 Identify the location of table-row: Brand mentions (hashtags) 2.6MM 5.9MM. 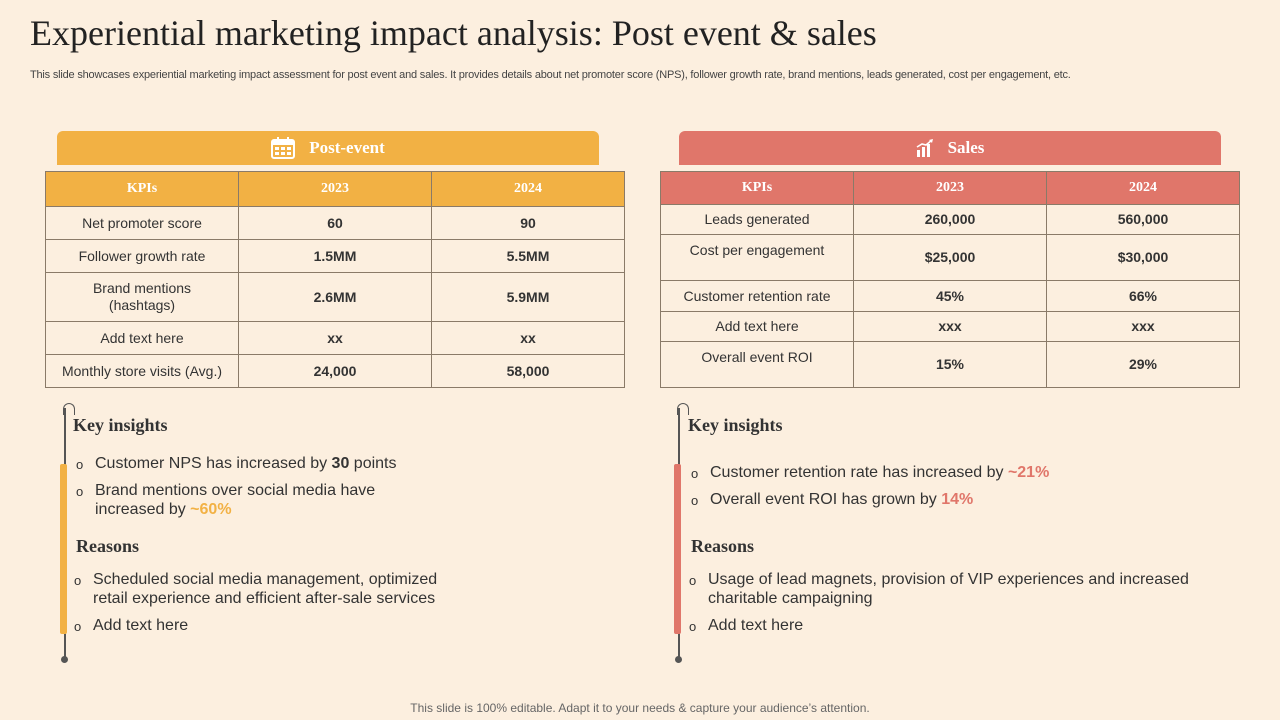
(335, 297).